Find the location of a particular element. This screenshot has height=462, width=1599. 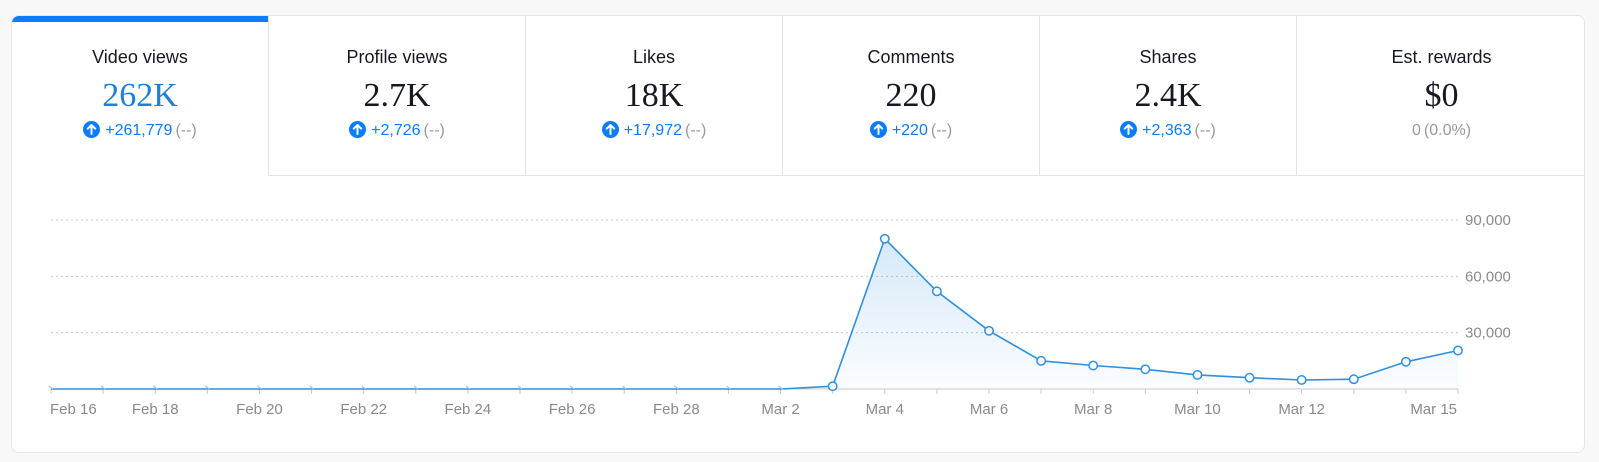

x-axis-tick-label: Feb 18 is located at coordinates (155, 409).